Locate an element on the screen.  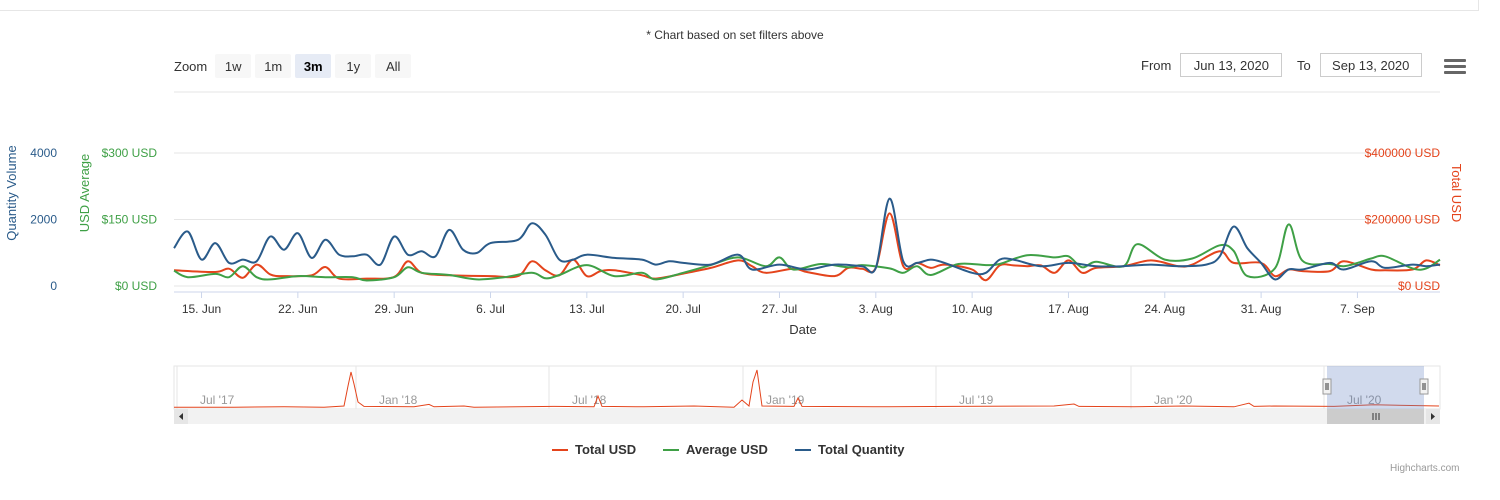
legend-item-total-usd: Total USD is located at coordinates (594, 449).